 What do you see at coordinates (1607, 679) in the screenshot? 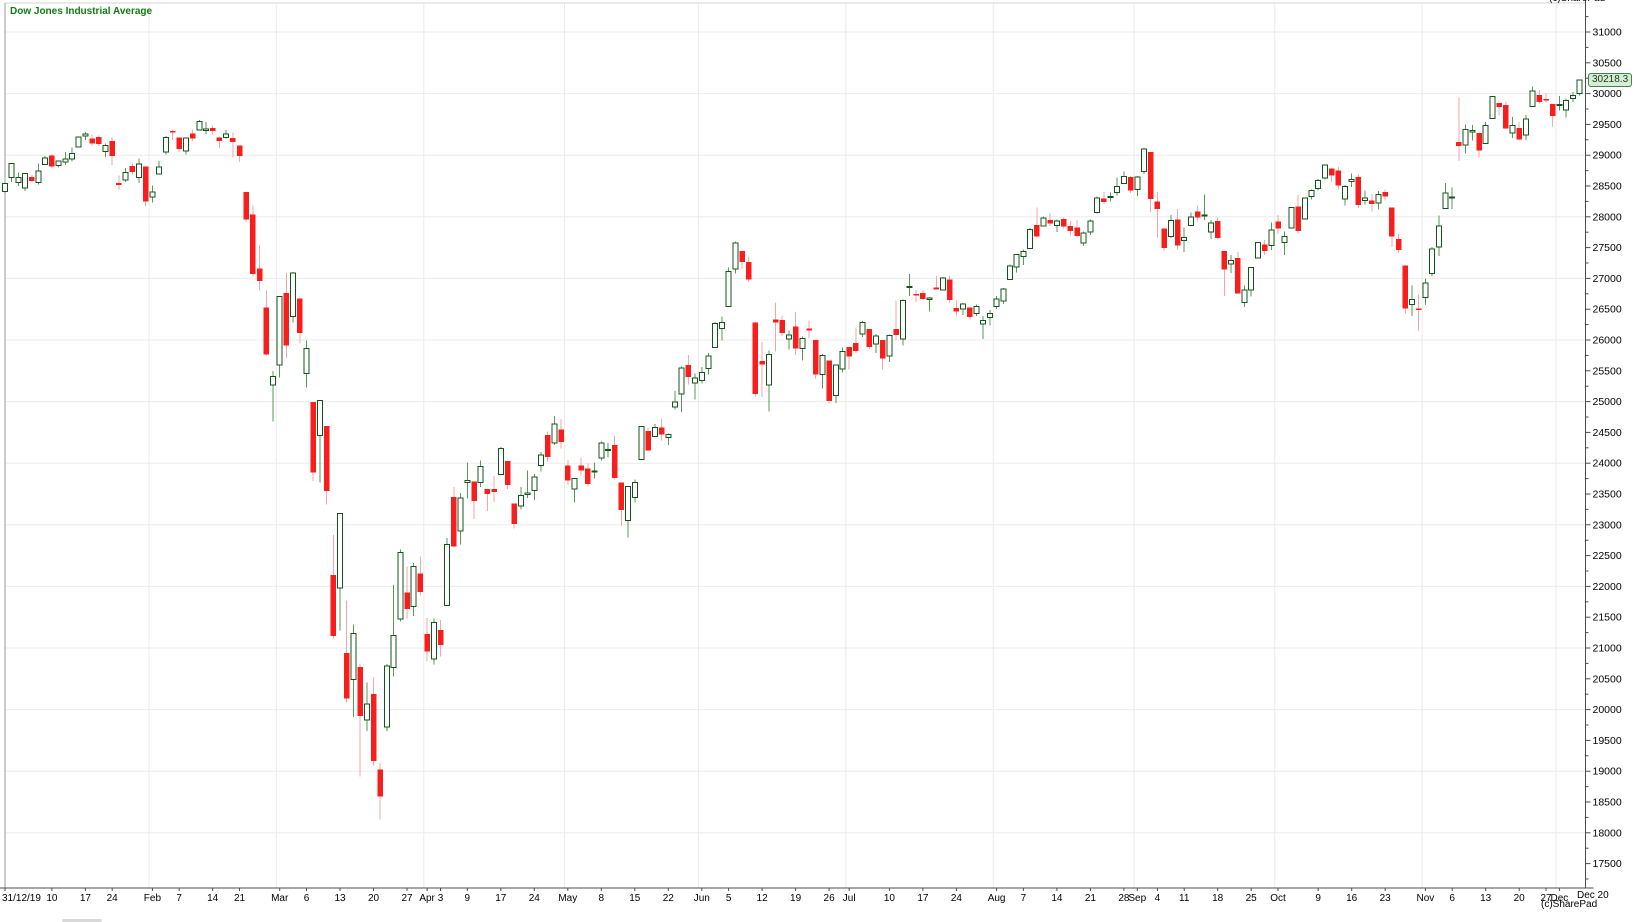
I see `svg-text: 20500` at bounding box center [1607, 679].